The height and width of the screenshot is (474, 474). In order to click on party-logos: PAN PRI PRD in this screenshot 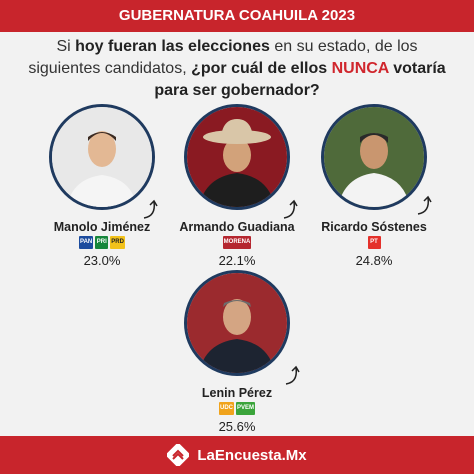, I will do `click(102, 243)`.